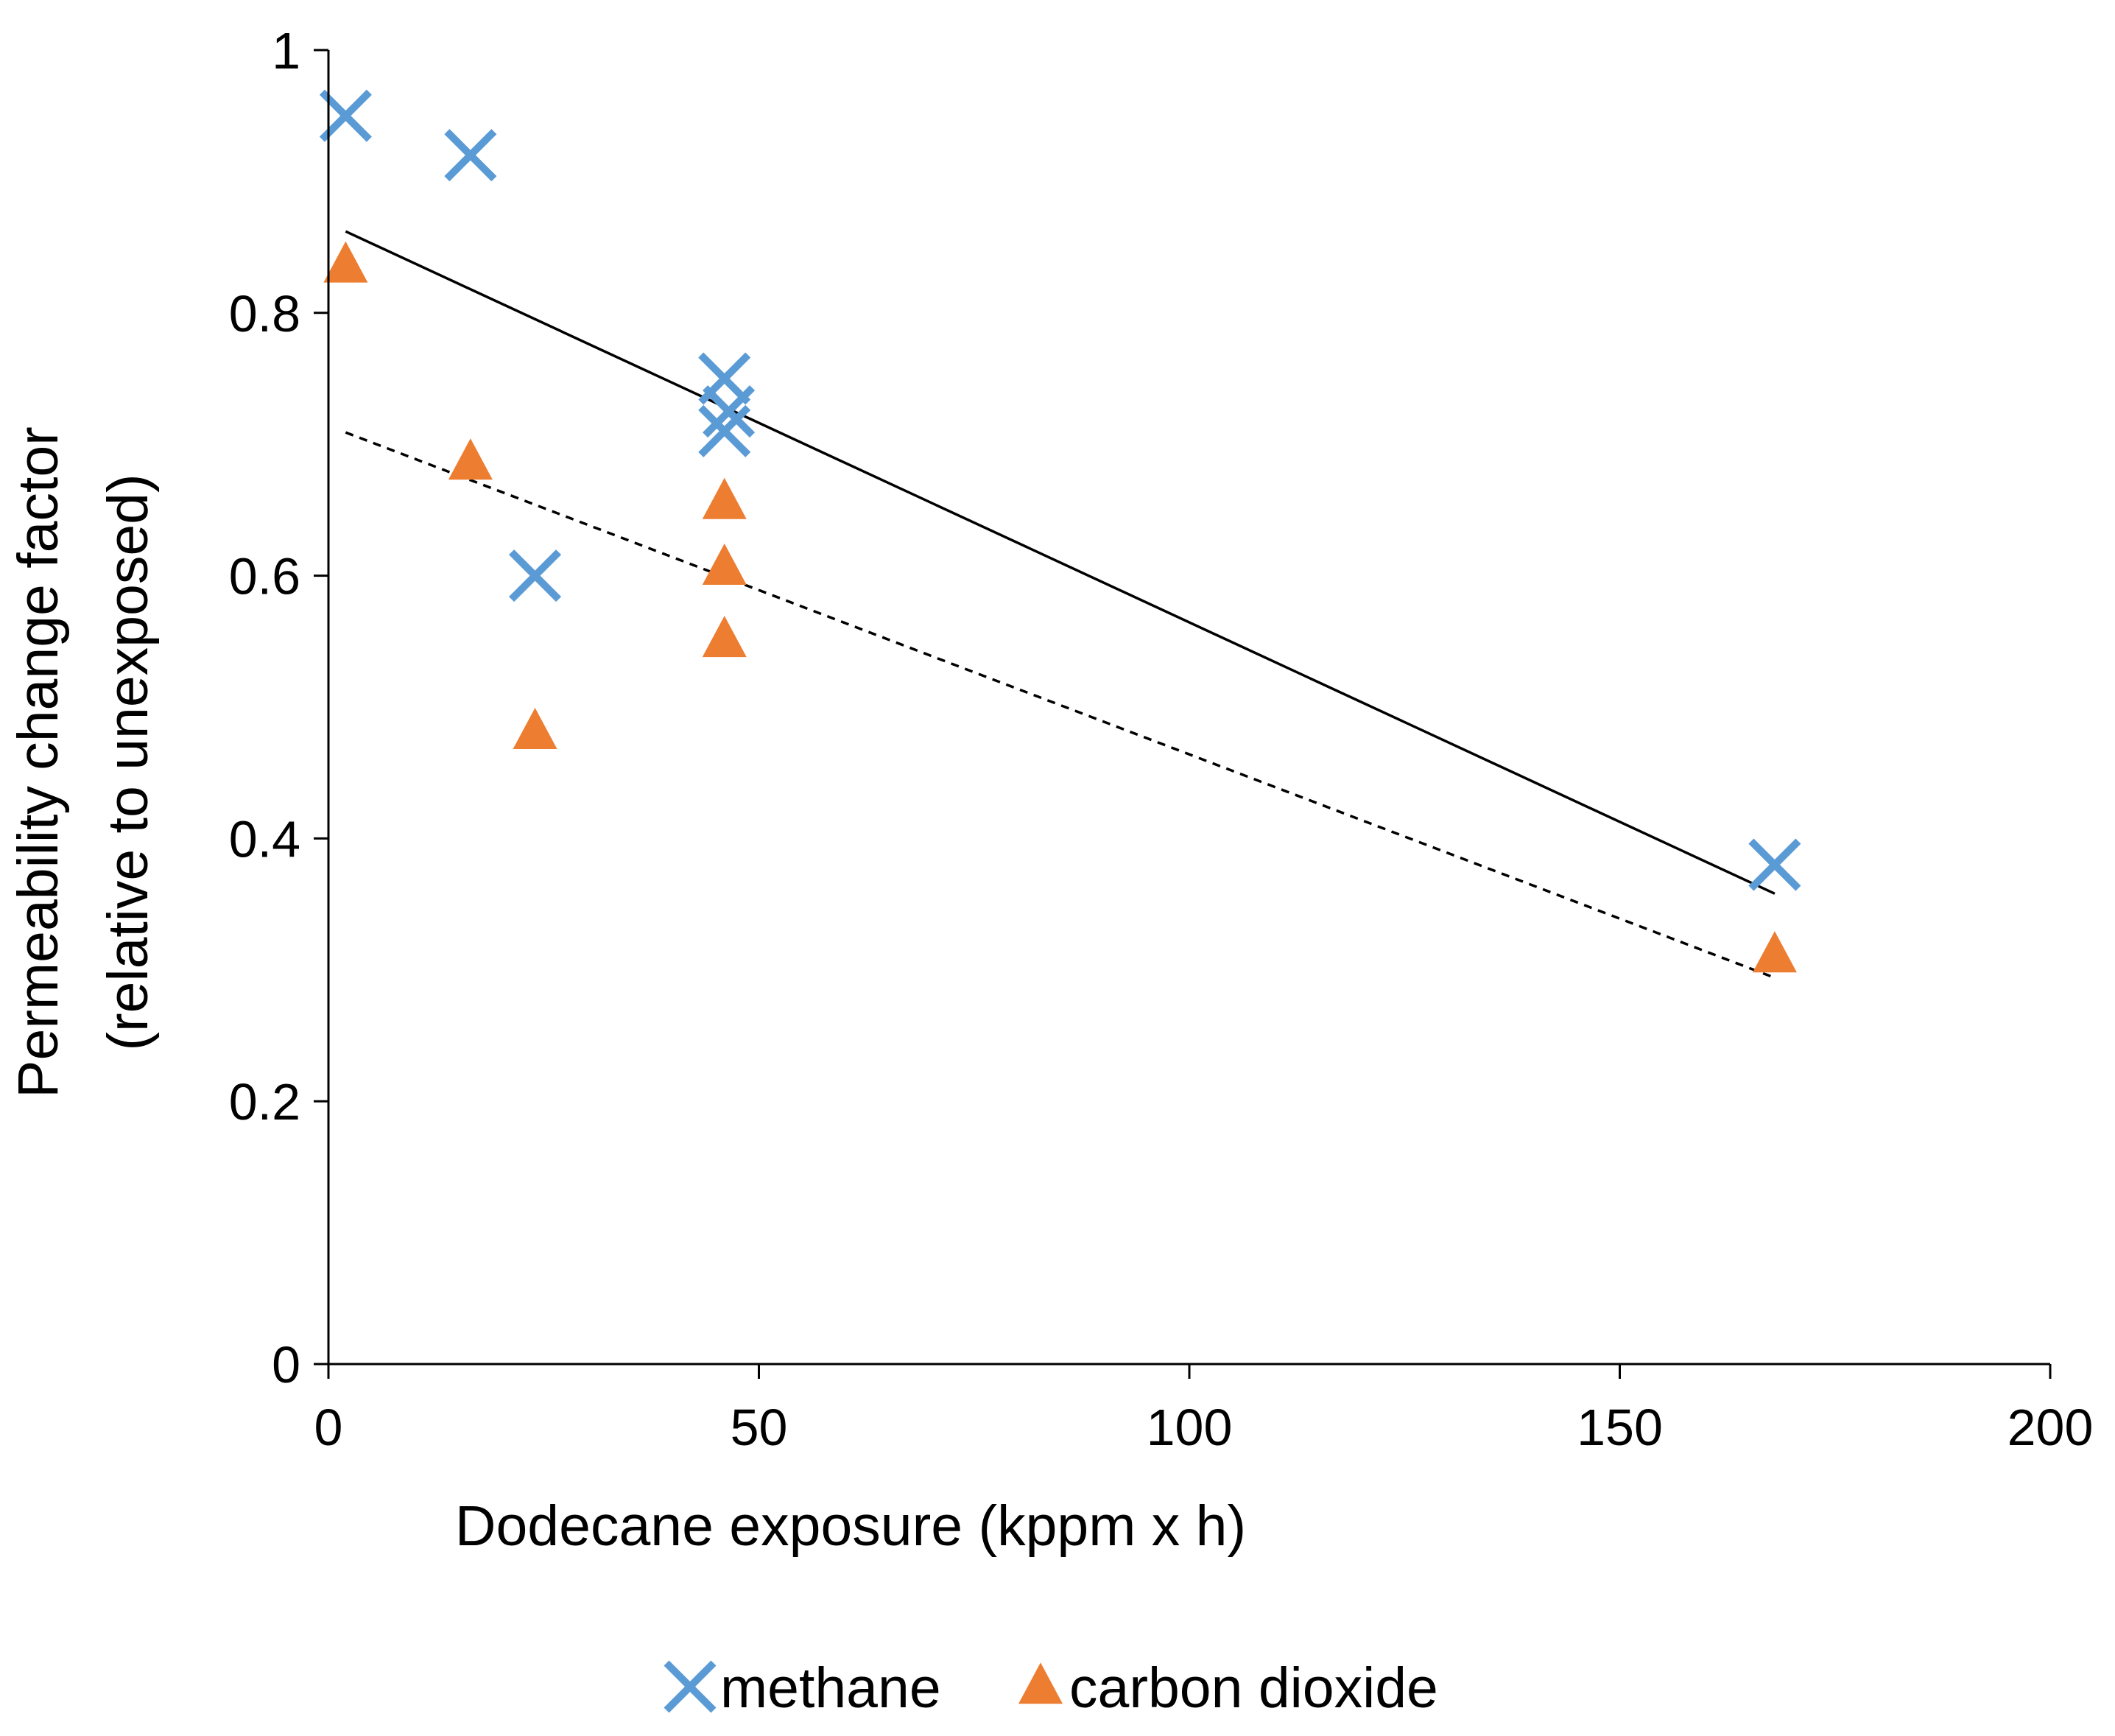  What do you see at coordinates (328, 1427) in the screenshot?
I see `x-tick-label: 0` at bounding box center [328, 1427].